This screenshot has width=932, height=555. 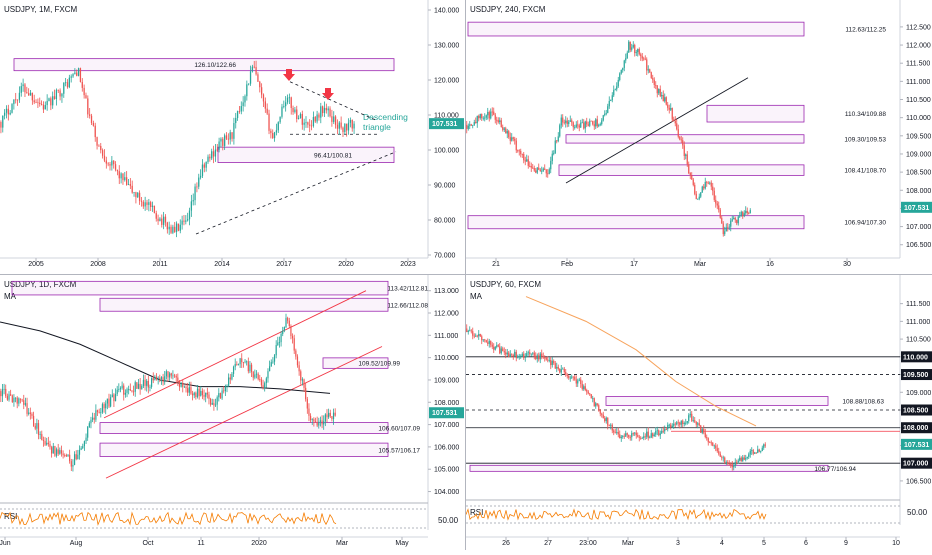 What do you see at coordinates (76, 543) in the screenshot?
I see `x-tick-label: Aug` at bounding box center [76, 543].